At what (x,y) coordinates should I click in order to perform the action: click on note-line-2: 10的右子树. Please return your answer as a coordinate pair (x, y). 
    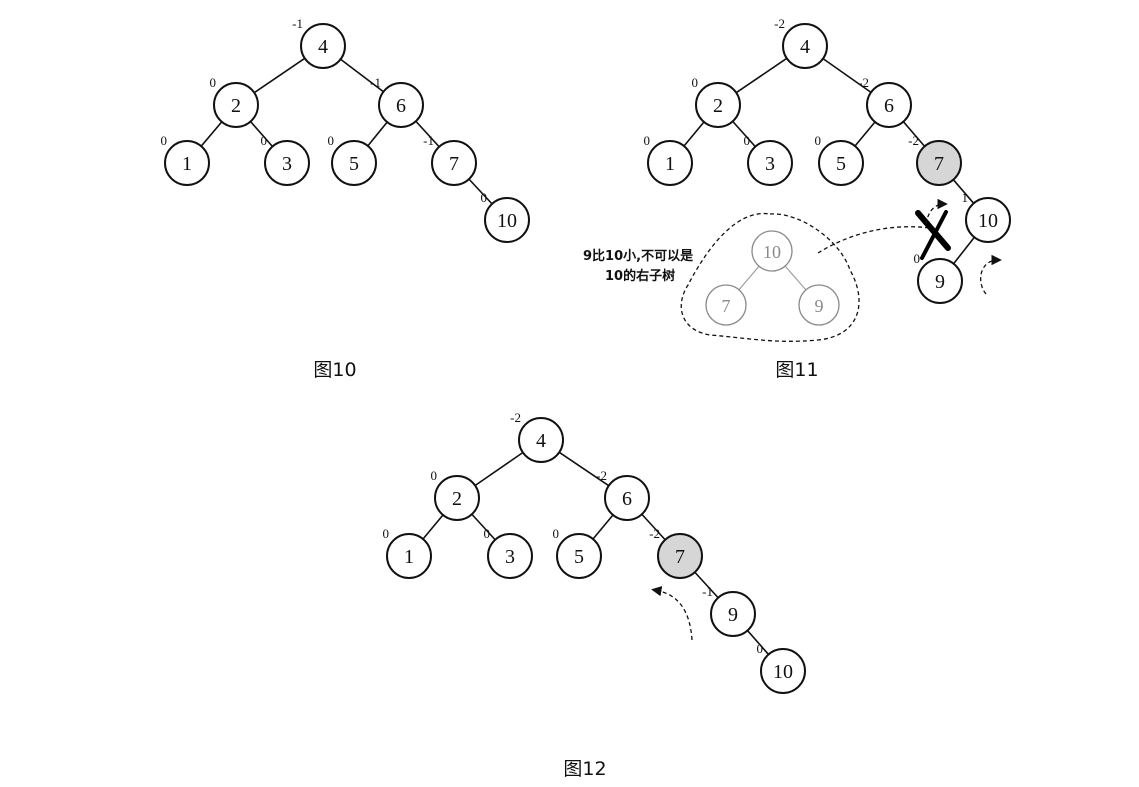
    Looking at the image, I should click on (640, 276).